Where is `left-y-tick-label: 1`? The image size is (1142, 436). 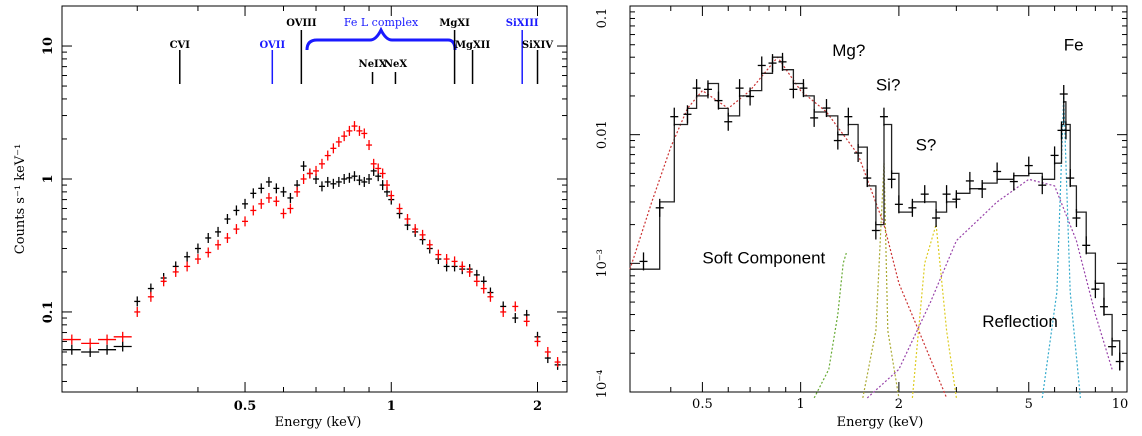 left-y-tick-label: 1 is located at coordinates (48, 178).